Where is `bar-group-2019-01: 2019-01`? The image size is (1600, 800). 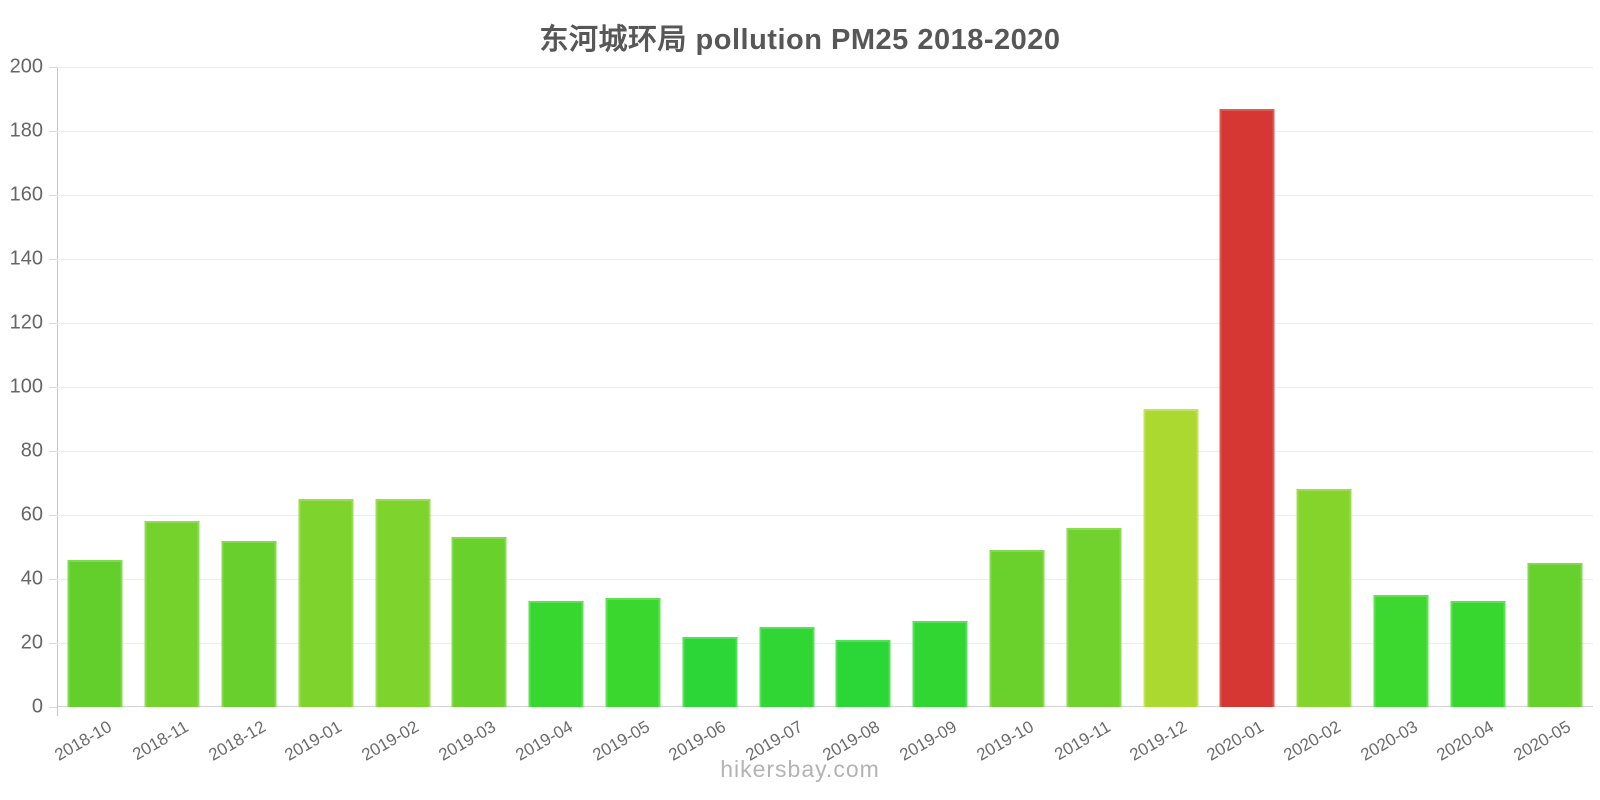 bar-group-2019-01: 2019-01 is located at coordinates (323, 416).